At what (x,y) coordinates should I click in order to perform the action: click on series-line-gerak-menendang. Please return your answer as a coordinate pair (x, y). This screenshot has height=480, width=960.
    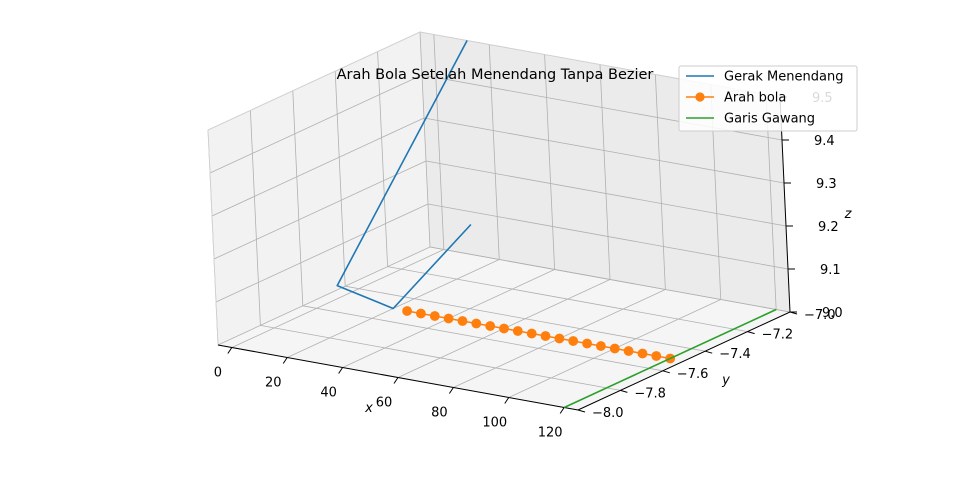
    Looking at the image, I should click on (404, 175).